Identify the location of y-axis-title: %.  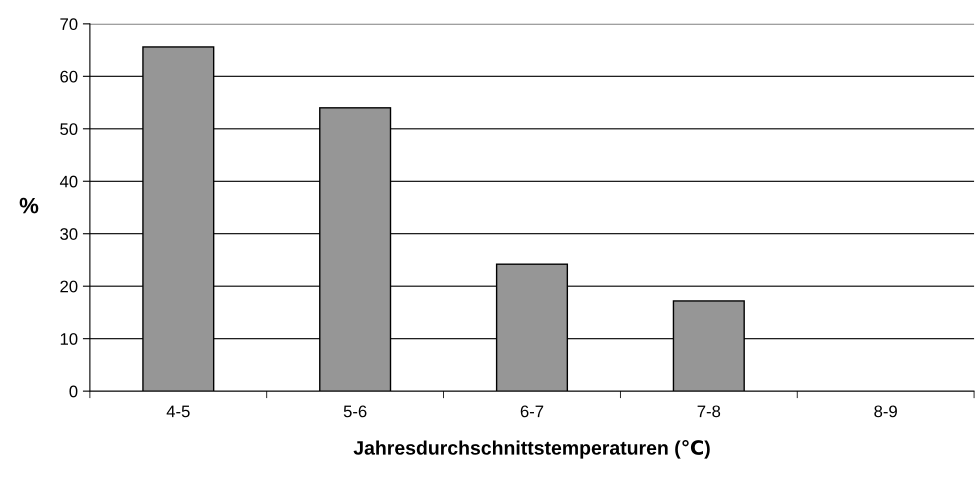
(29, 206).